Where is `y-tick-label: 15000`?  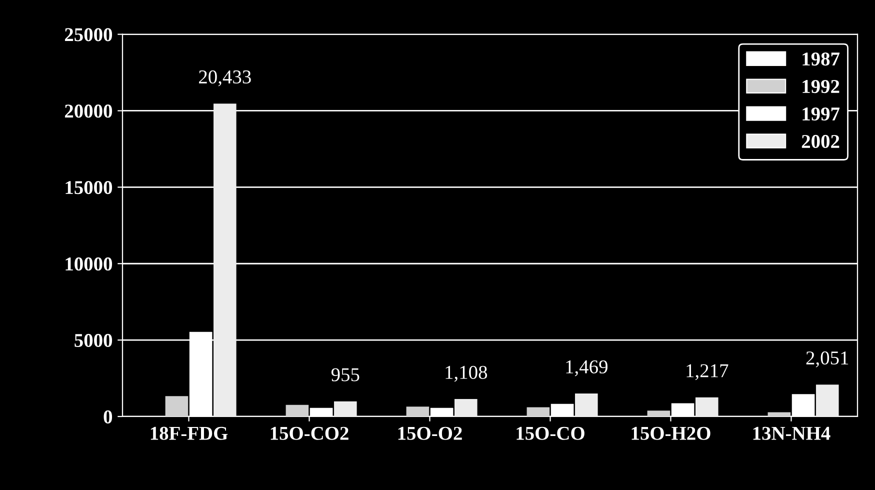
y-tick-label: 15000 is located at coordinates (89, 187).